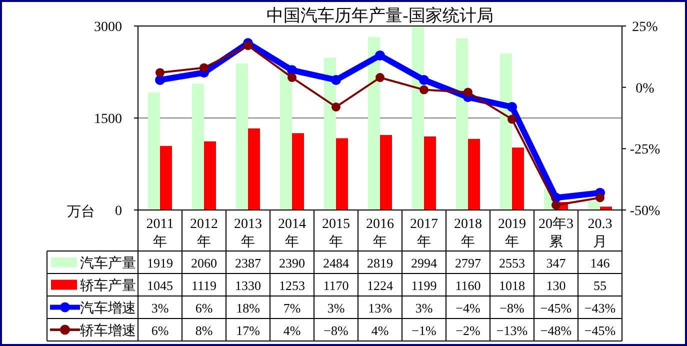 The image size is (687, 346). What do you see at coordinates (556, 330) in the screenshot?
I see `data-label: −48%` at bounding box center [556, 330].